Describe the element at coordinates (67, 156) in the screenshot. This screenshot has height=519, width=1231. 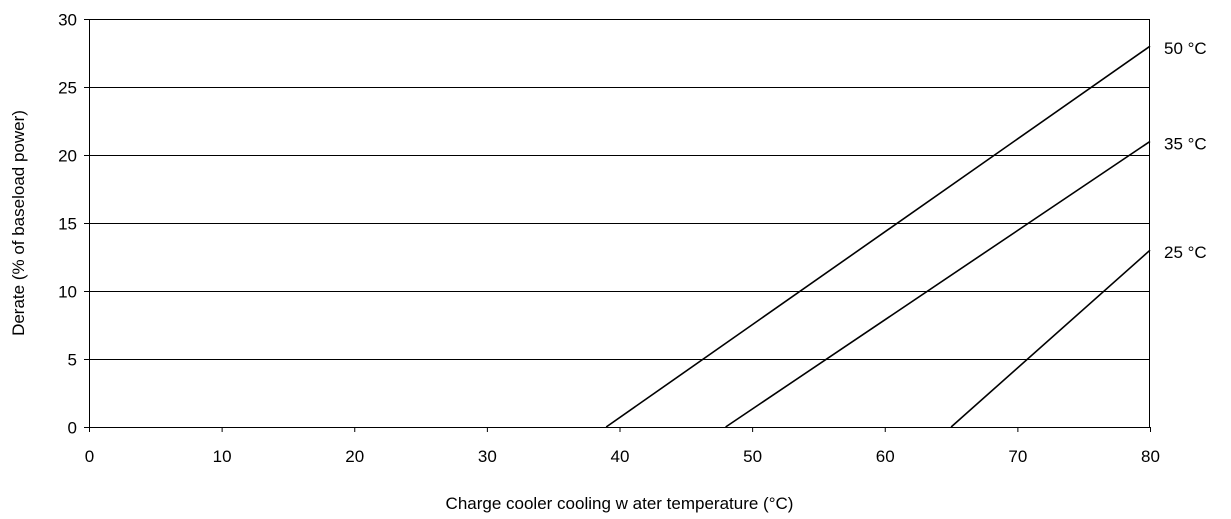
I see `y-tick-label-20: 20` at that location.